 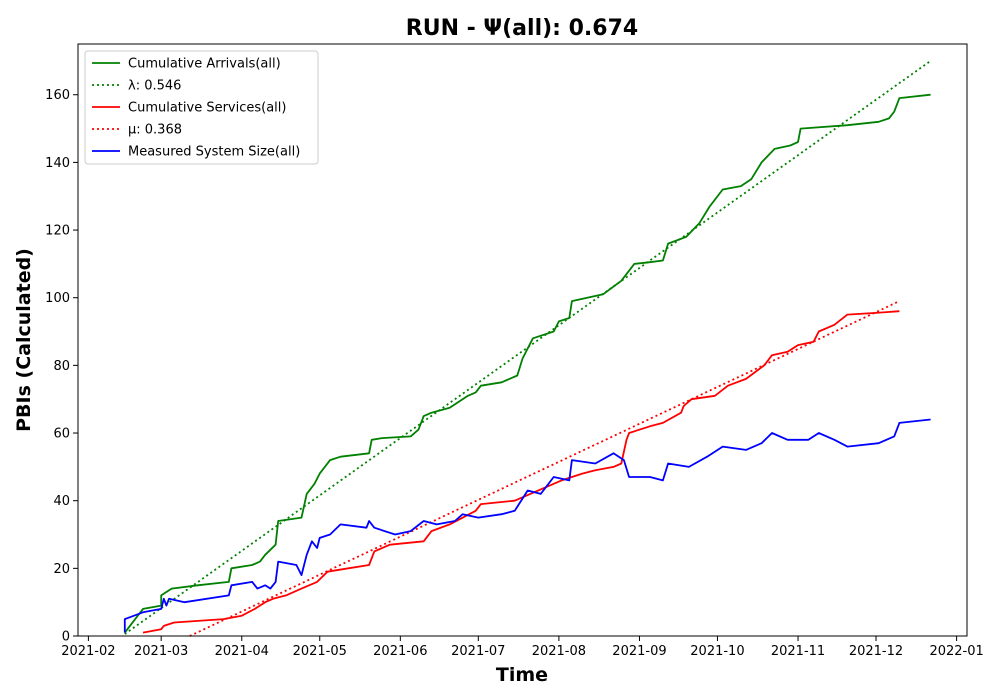 What do you see at coordinates (639, 651) in the screenshot?
I see `x-tick-label: 2021-09` at bounding box center [639, 651].